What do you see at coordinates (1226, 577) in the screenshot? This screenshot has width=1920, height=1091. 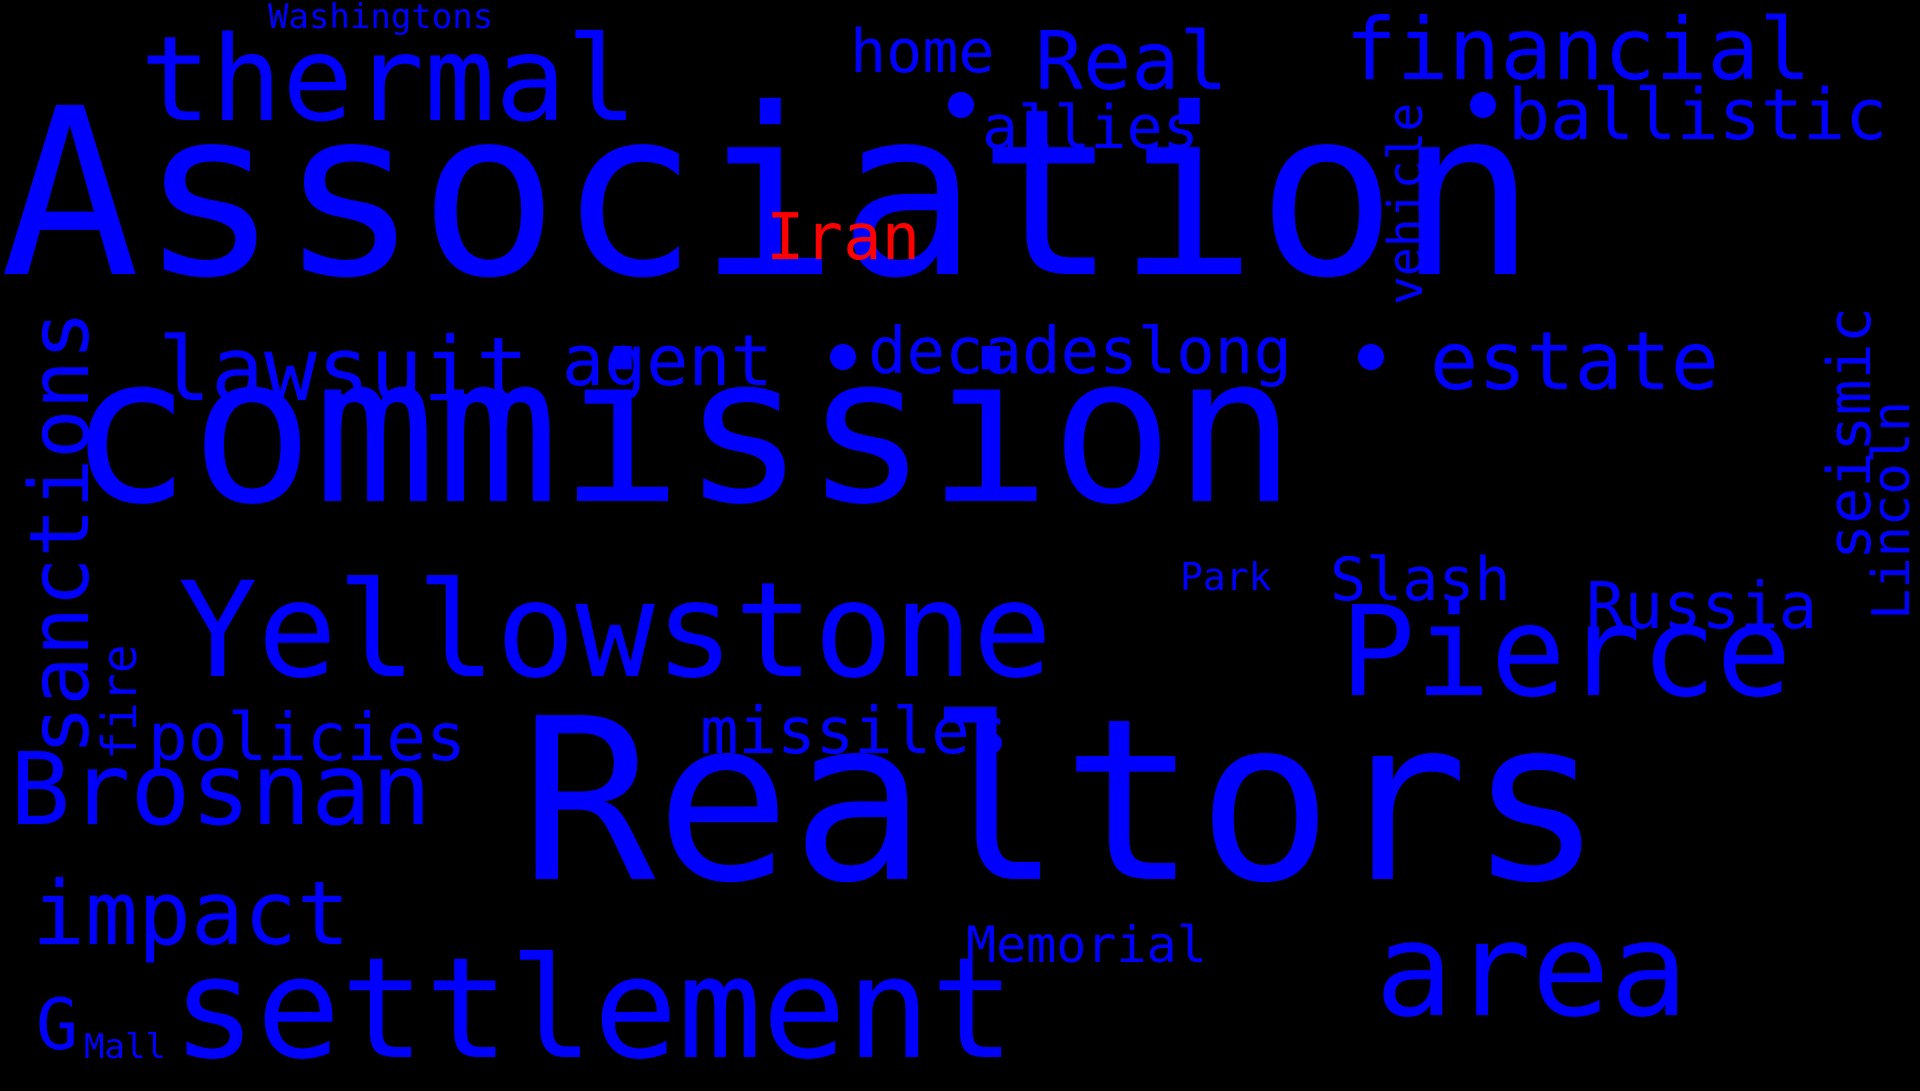 I see `word-park: Park` at bounding box center [1226, 577].